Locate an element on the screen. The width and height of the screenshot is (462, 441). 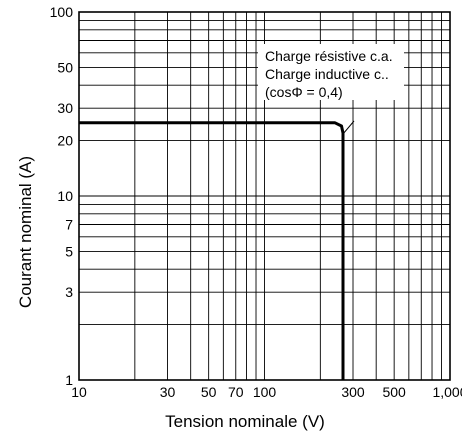
y-tick-label: 20 is located at coordinates (65, 141).